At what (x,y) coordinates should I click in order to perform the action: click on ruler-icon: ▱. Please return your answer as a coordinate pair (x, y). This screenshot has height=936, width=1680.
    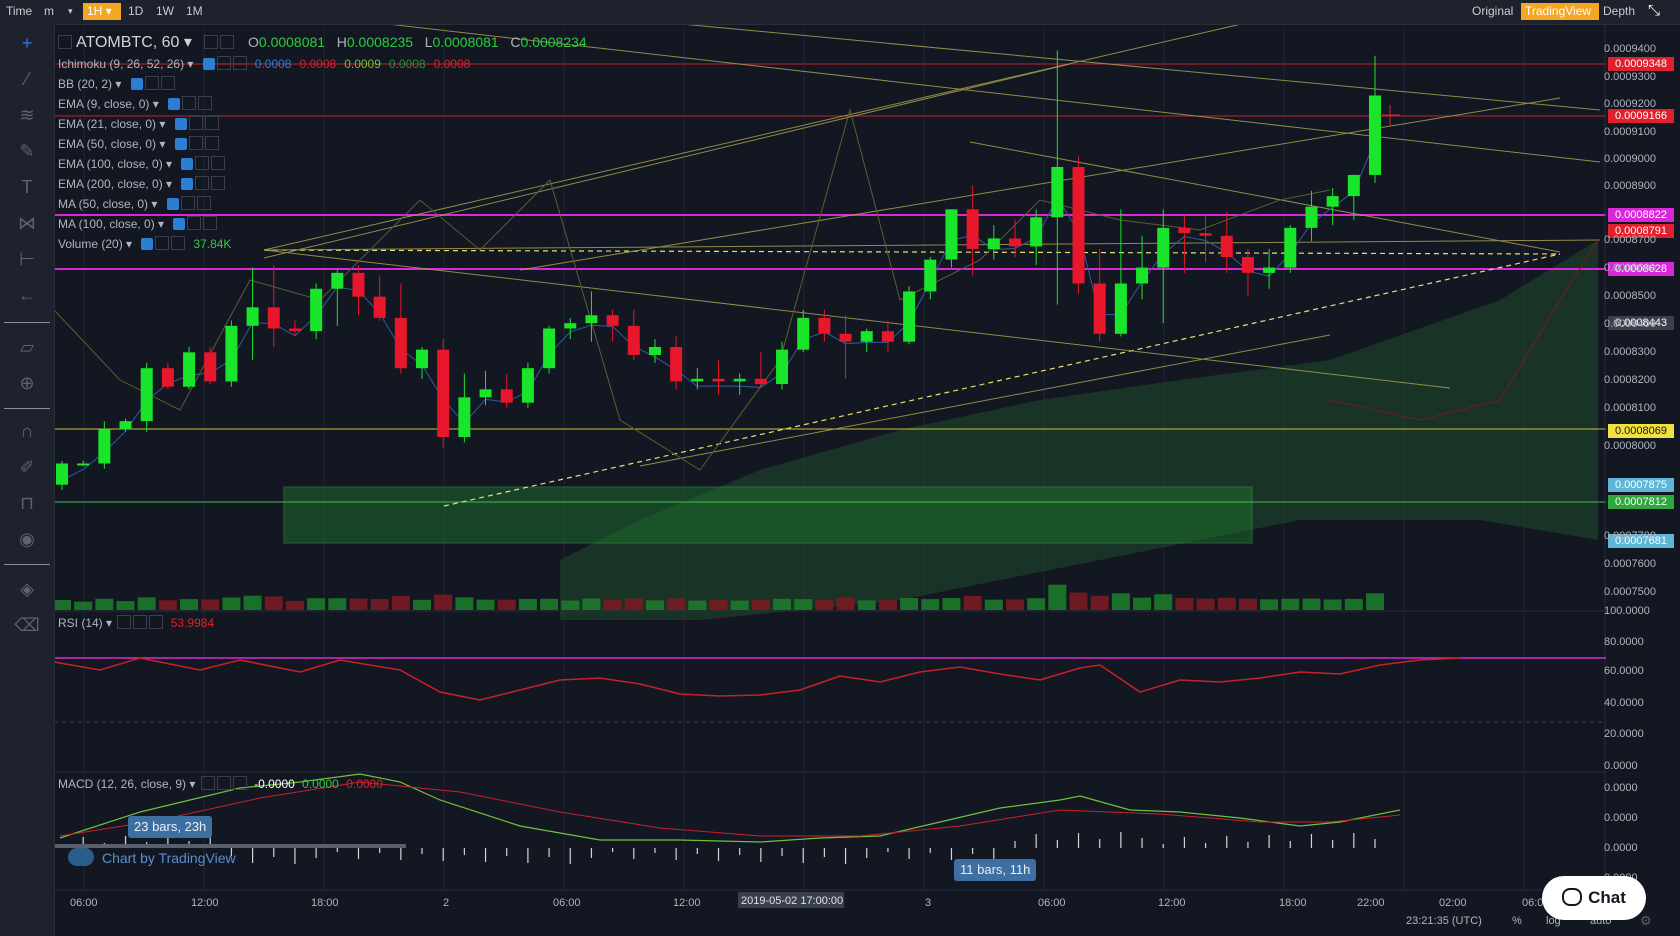
    Looking at the image, I should click on (27, 347).